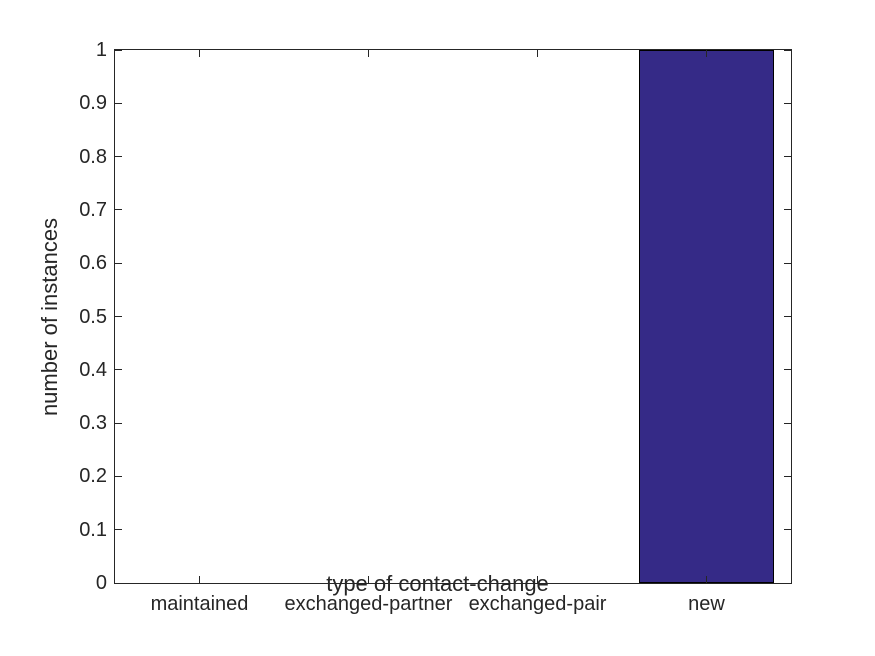 The height and width of the screenshot is (656, 875). What do you see at coordinates (101, 50) in the screenshot?
I see `y-tick-label: 1` at bounding box center [101, 50].